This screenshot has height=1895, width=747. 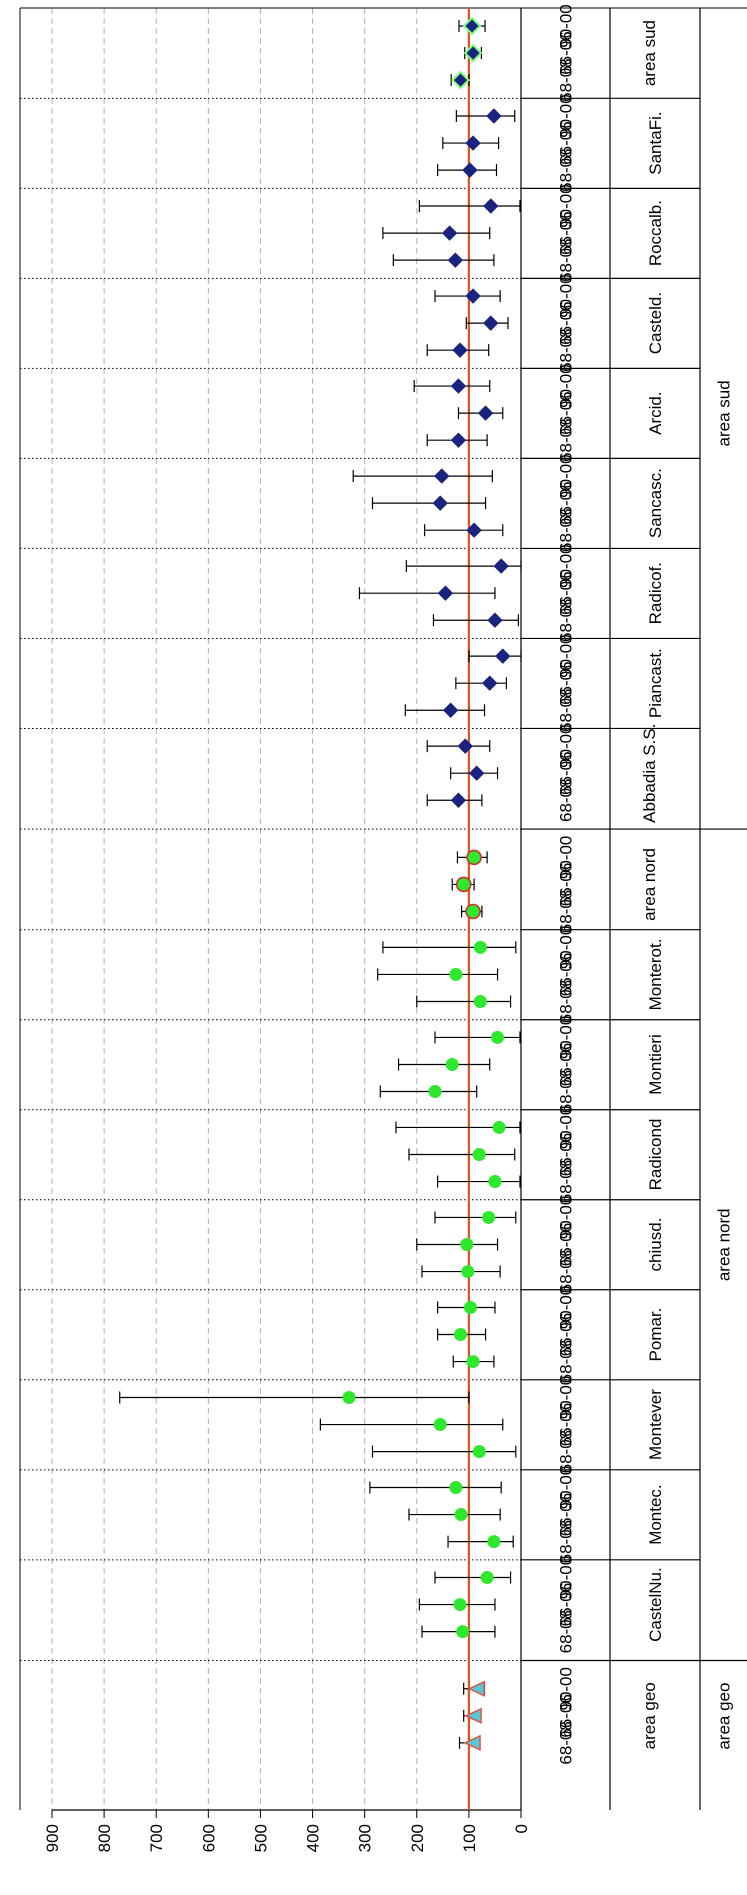 I want to click on group-label: area sud, so click(x=724, y=413).